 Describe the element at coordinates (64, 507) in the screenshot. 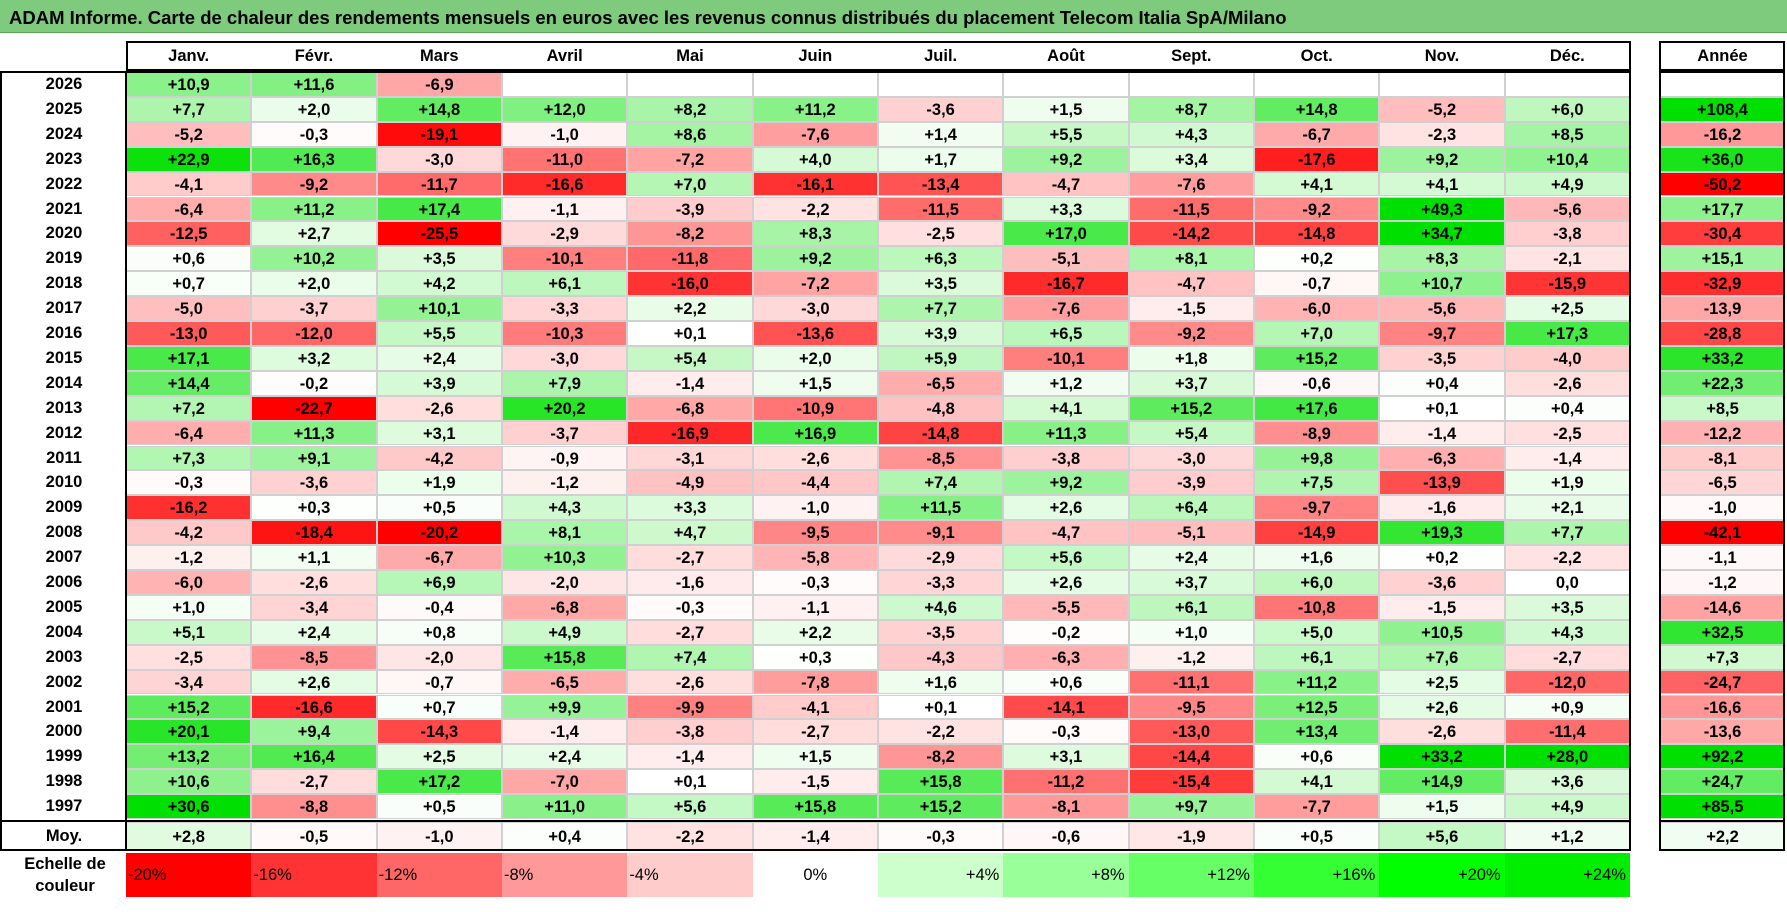

I see `year-label: 2009` at that location.